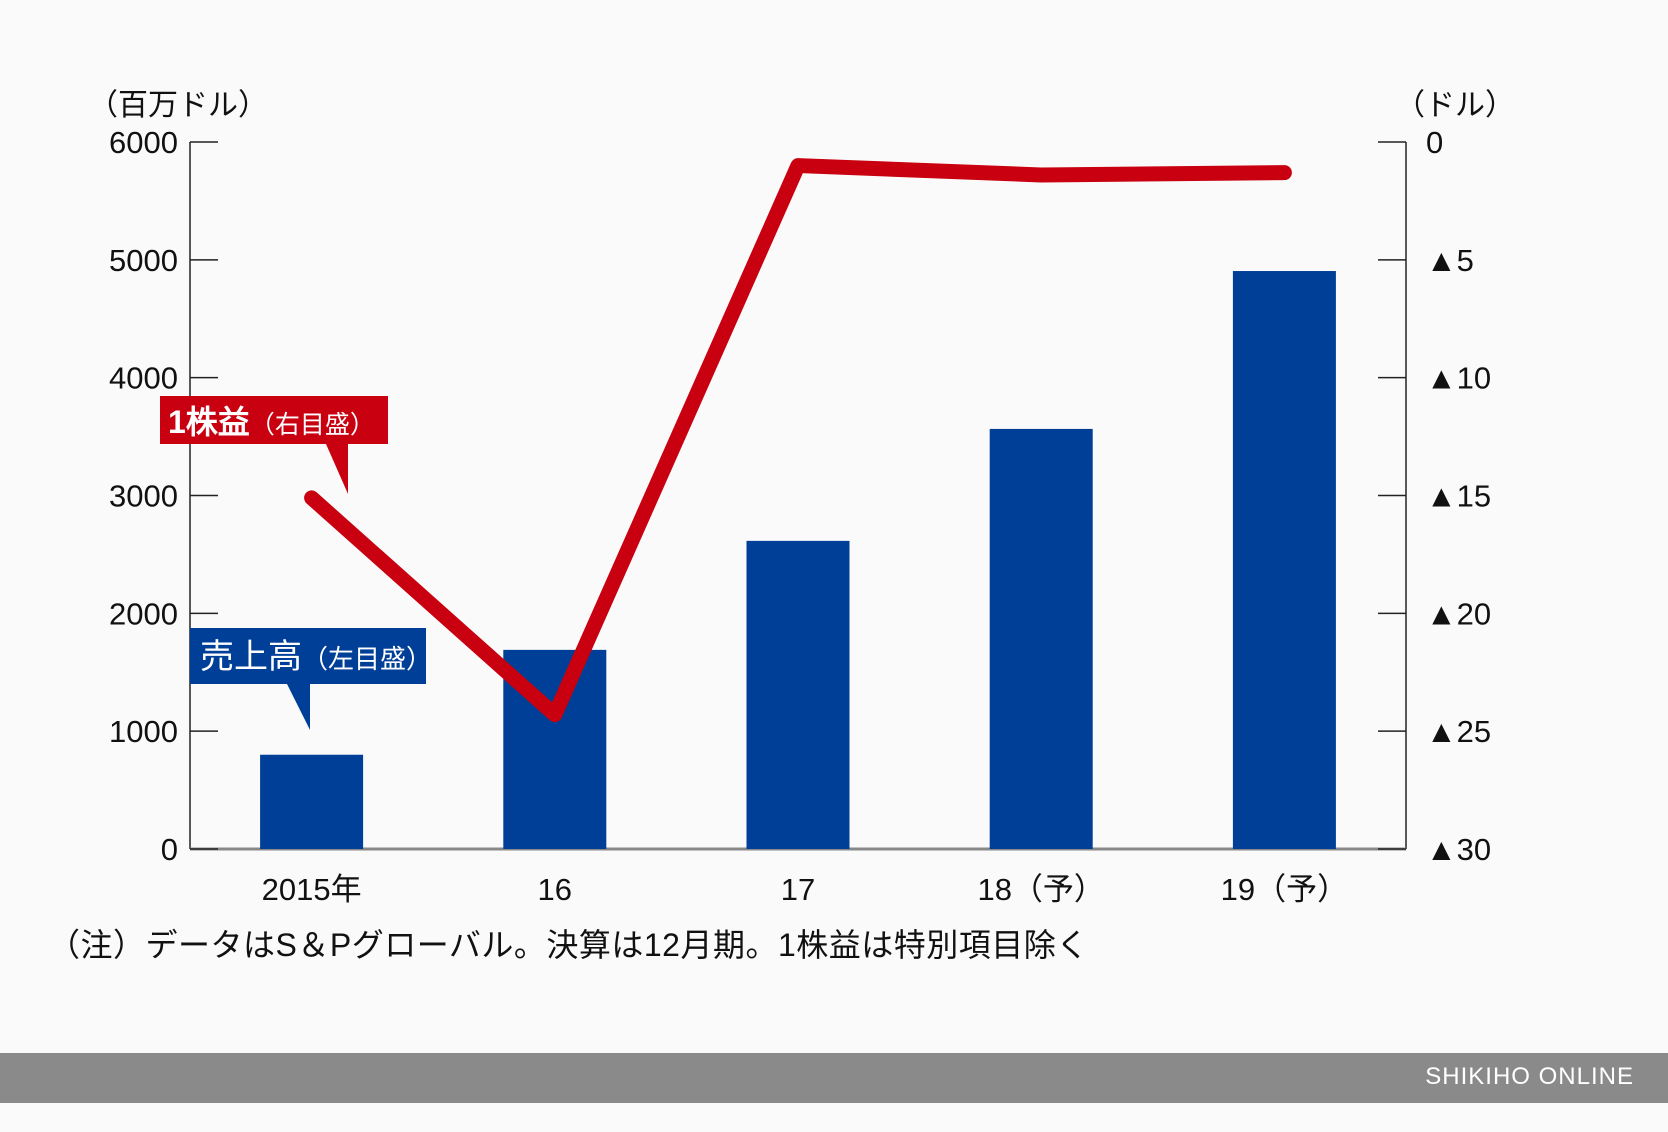 This screenshot has width=1668, height=1132. Describe the element at coordinates (1458, 378) in the screenshot. I see `right-tick-label: ▲10` at that location.